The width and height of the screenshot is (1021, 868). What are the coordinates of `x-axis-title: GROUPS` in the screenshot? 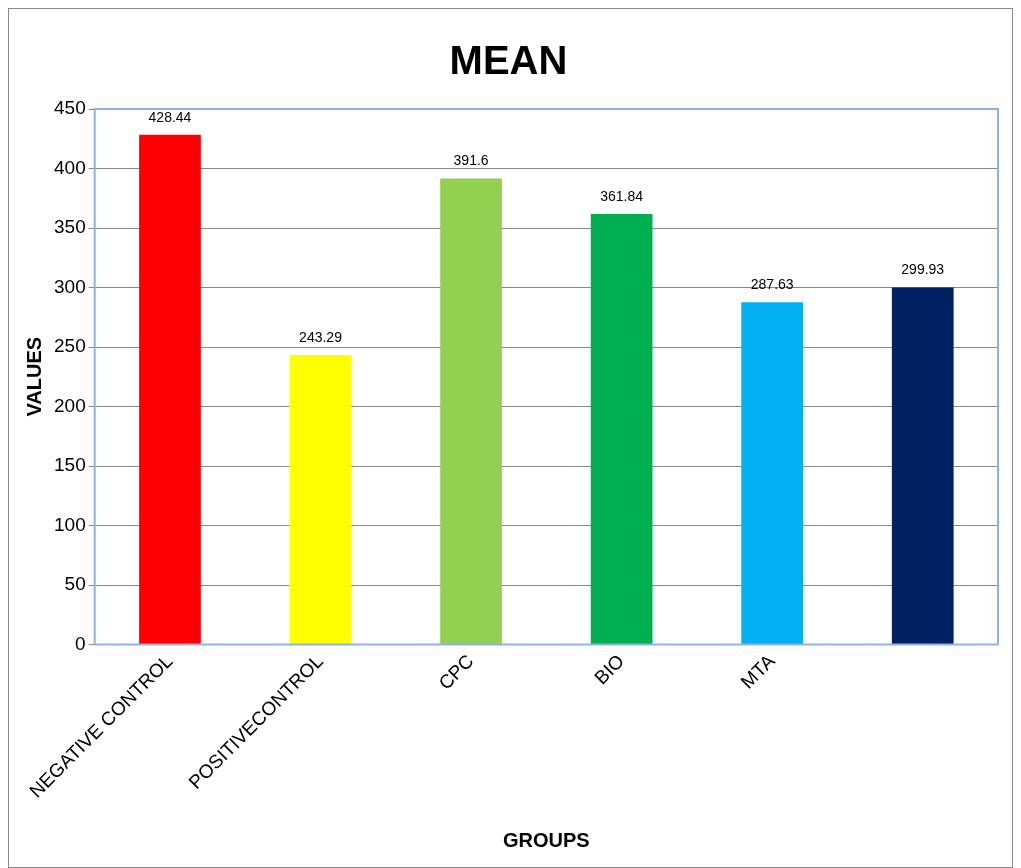 It's located at (546, 839).